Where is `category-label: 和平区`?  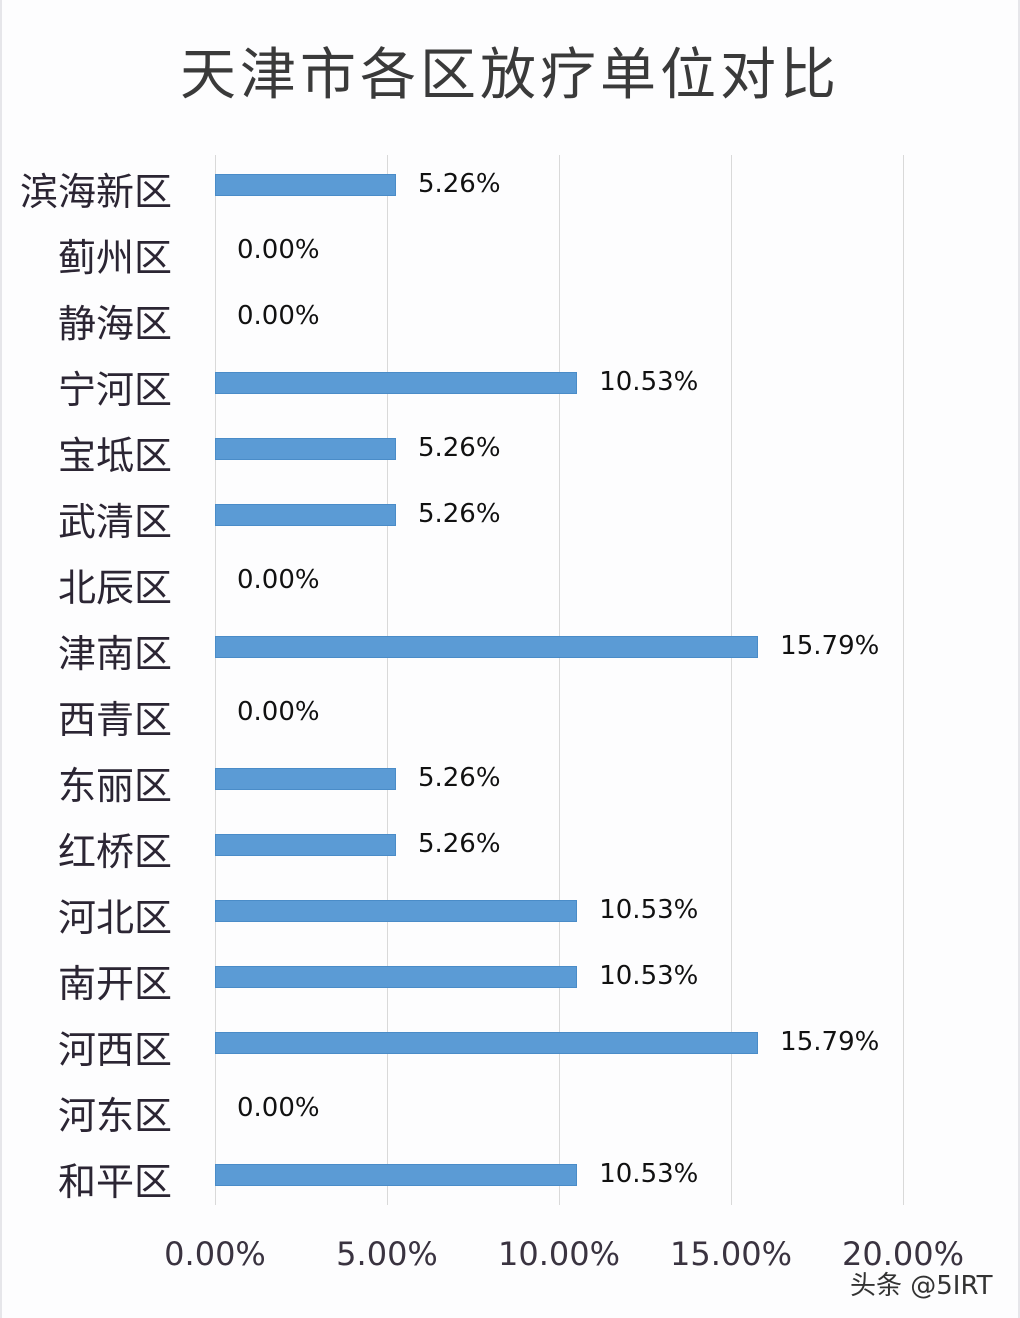
category-label: 和平区 is located at coordinates (114, 1182).